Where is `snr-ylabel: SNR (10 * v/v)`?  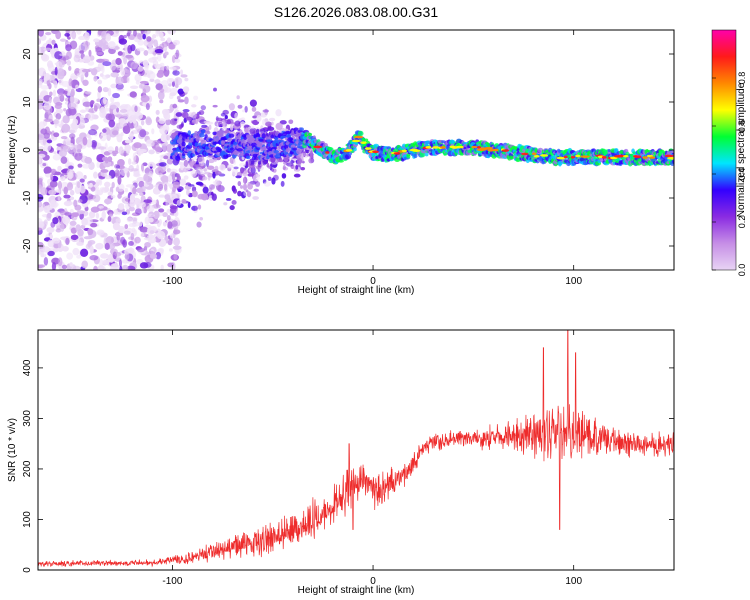
snr-ylabel: SNR (10 * v/v) is located at coordinates (12, 450).